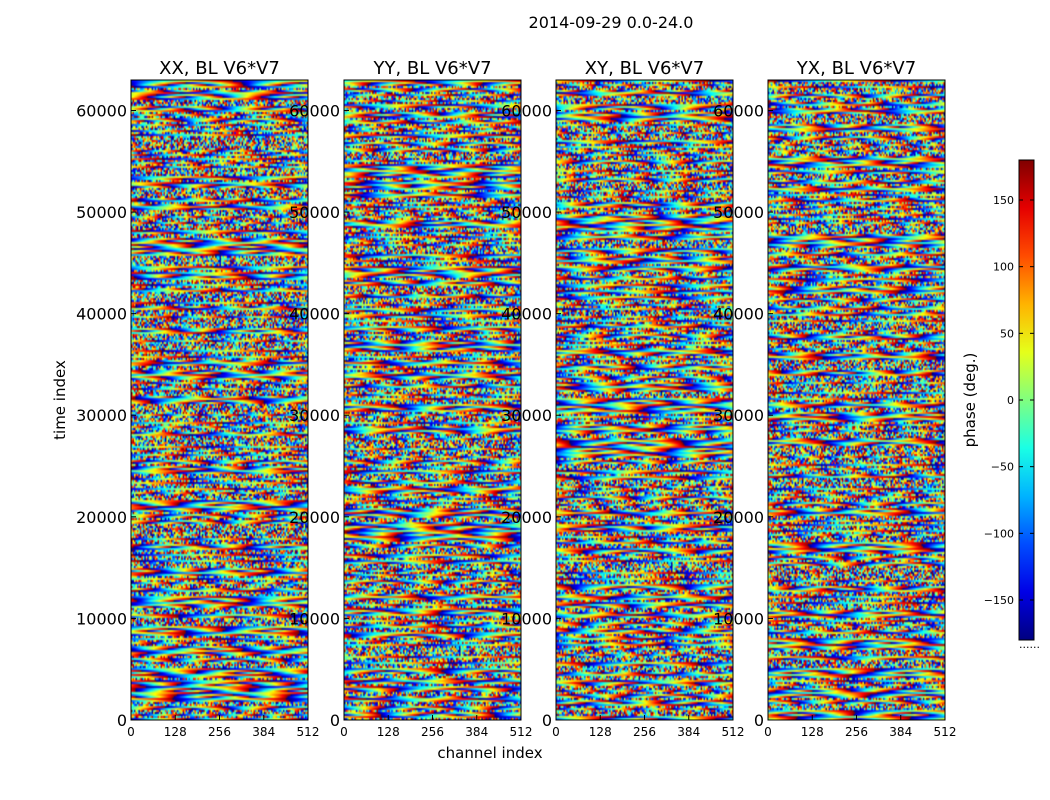 The image size is (1050, 800). What do you see at coordinates (1007, 333) in the screenshot?
I see `colorbar-tick-label: 50` at bounding box center [1007, 333].